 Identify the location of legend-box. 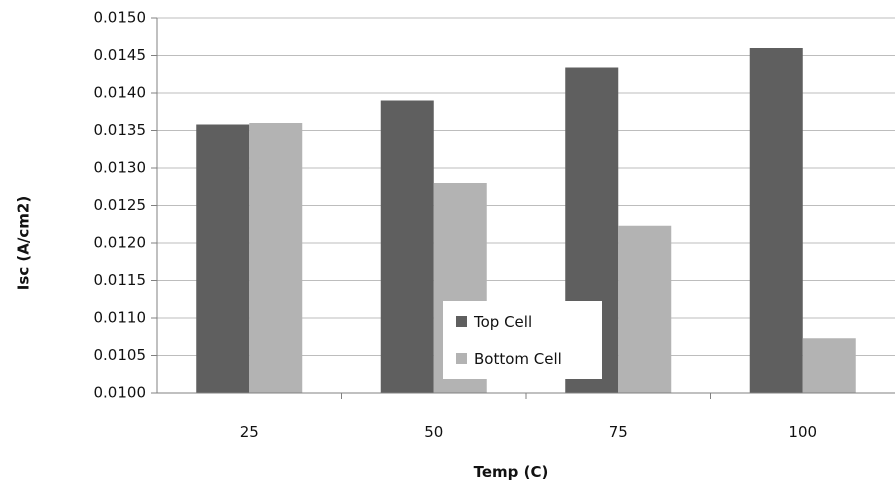
(522, 340).